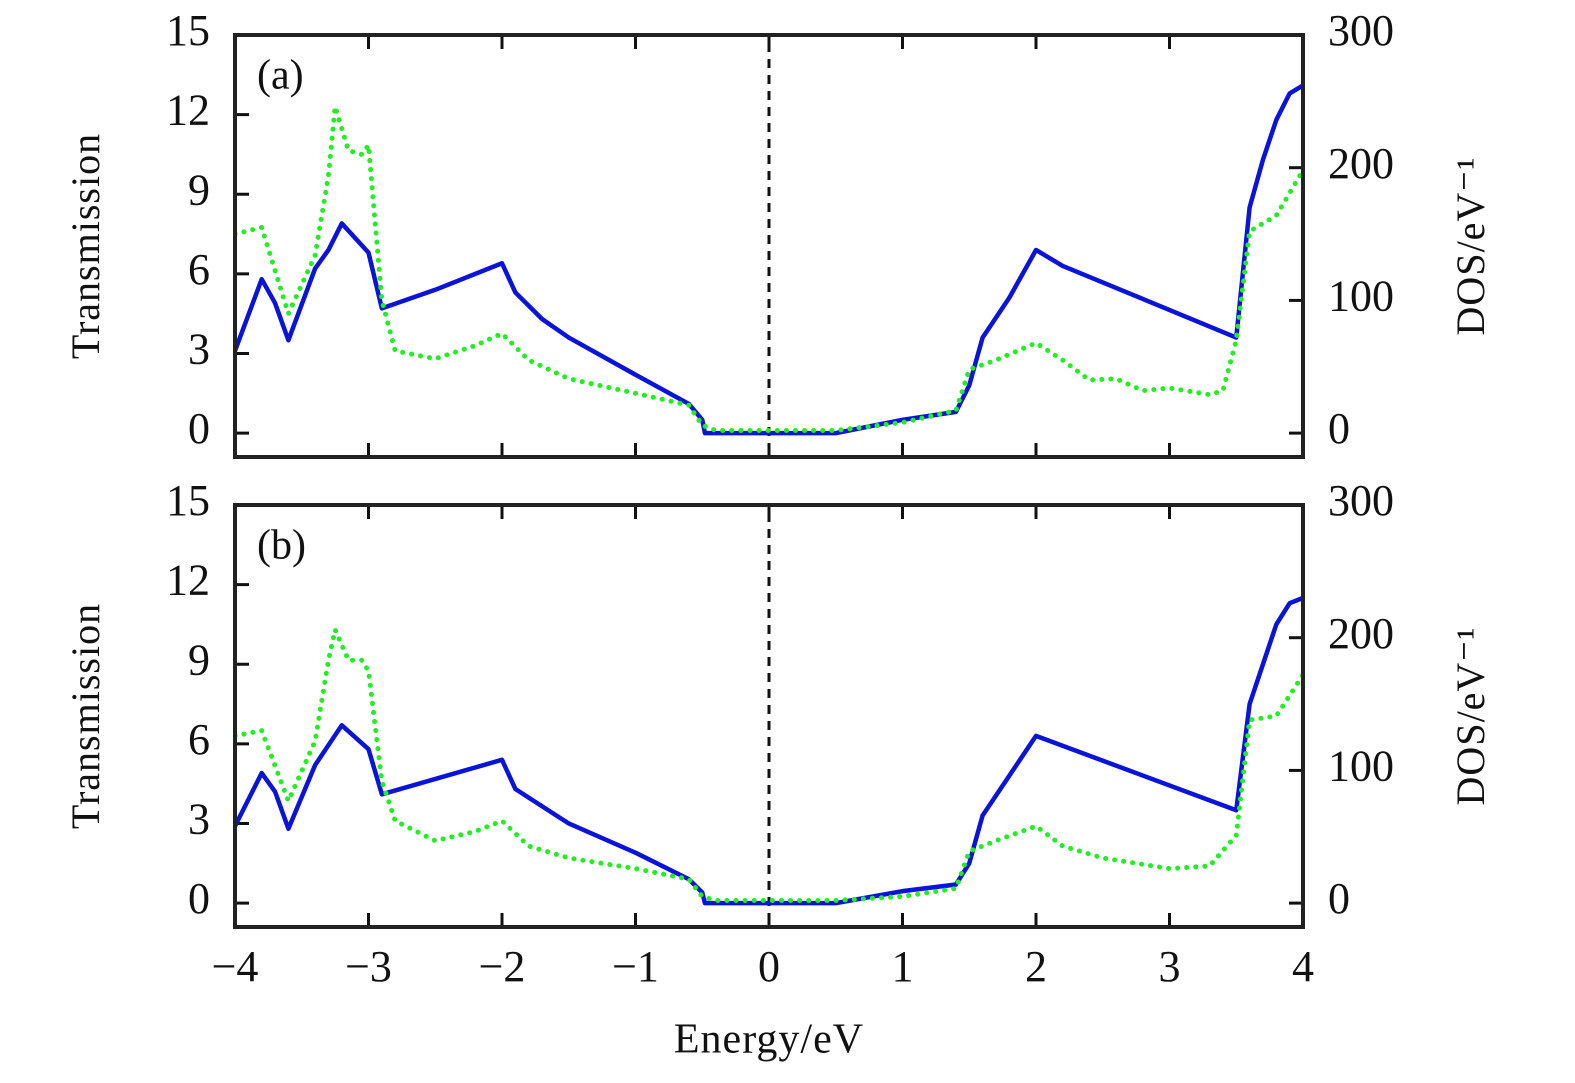 The width and height of the screenshot is (1575, 1083). Describe the element at coordinates (769, 966) in the screenshot. I see `x-tick-label: 0` at that location.